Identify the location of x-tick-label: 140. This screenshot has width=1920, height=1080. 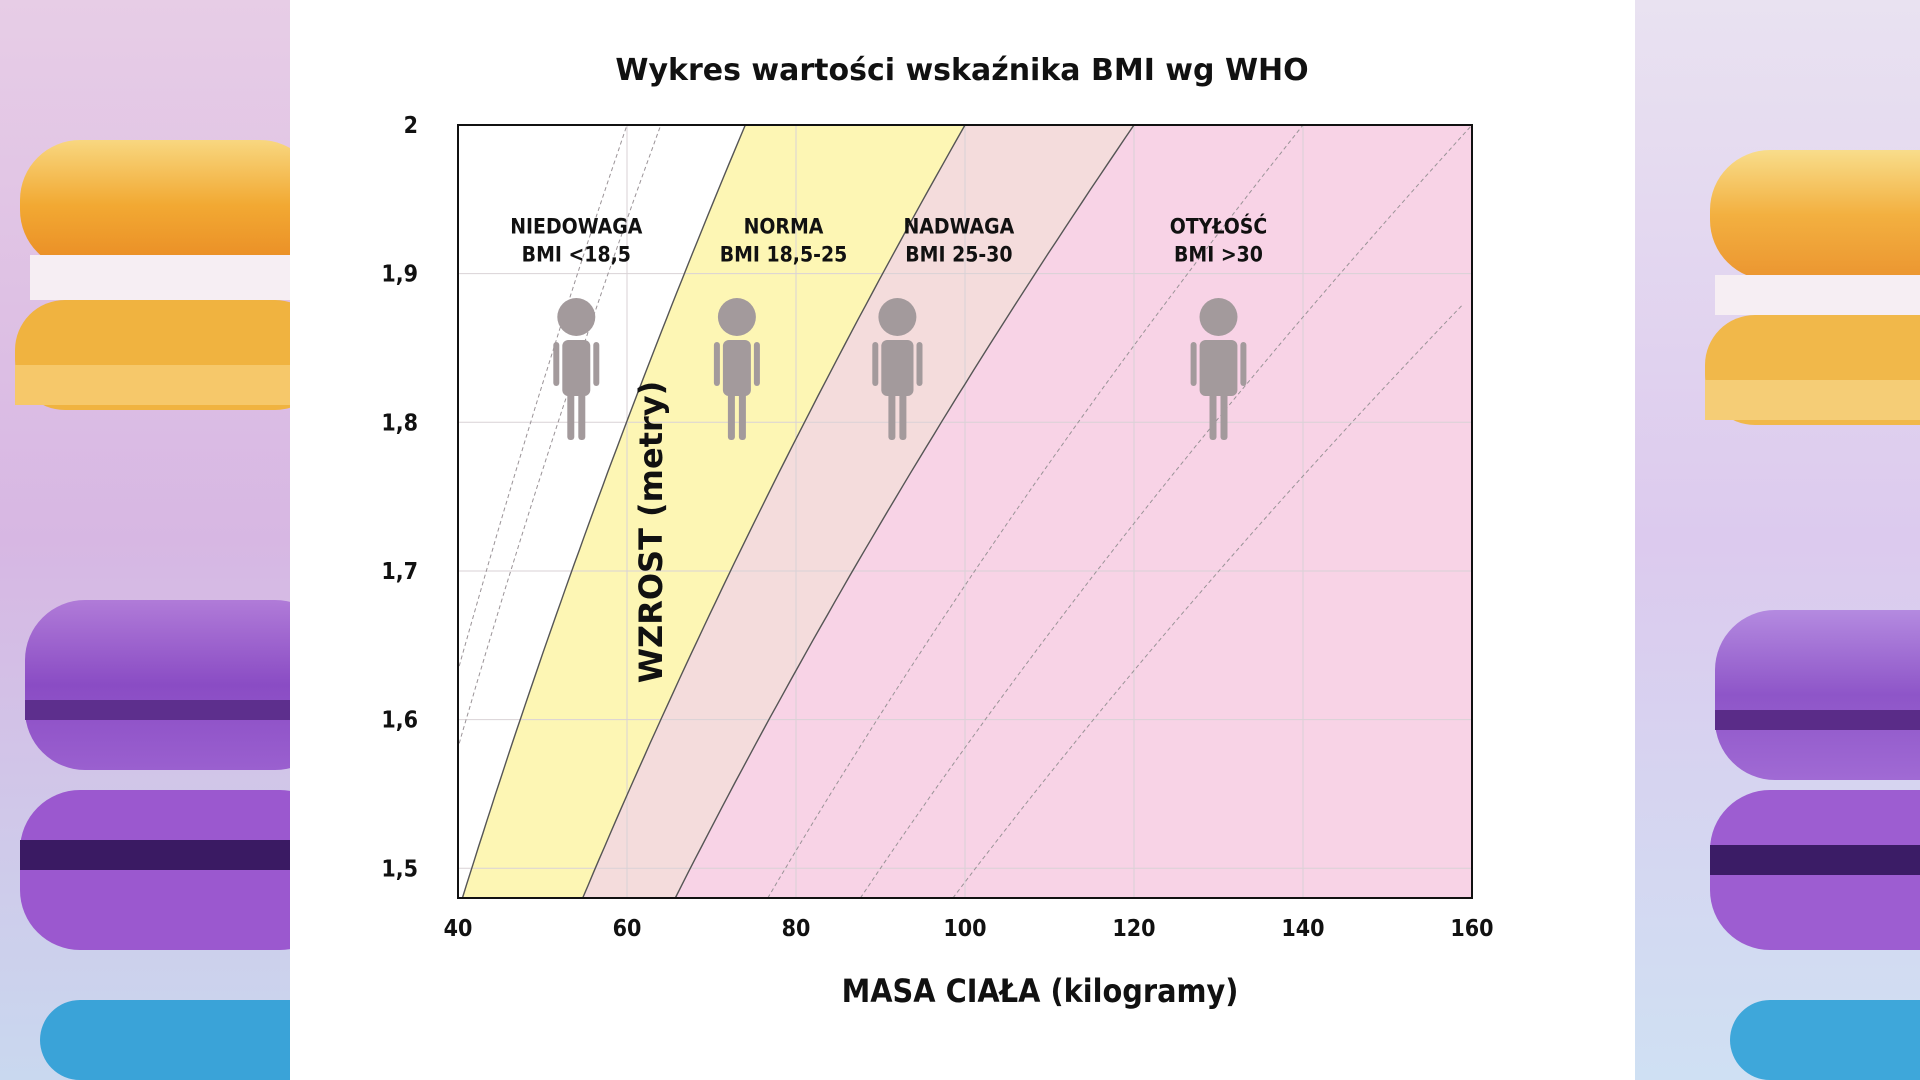
(1302, 929).